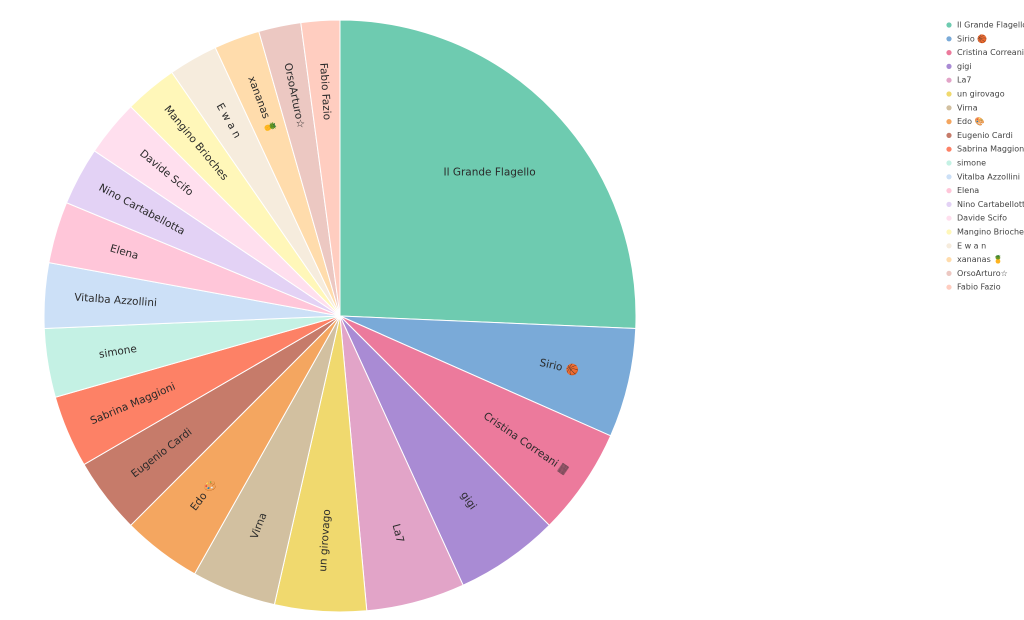 This screenshot has width=1024, height=620. I want to click on legend-label: xananas 🍍, so click(980, 259).